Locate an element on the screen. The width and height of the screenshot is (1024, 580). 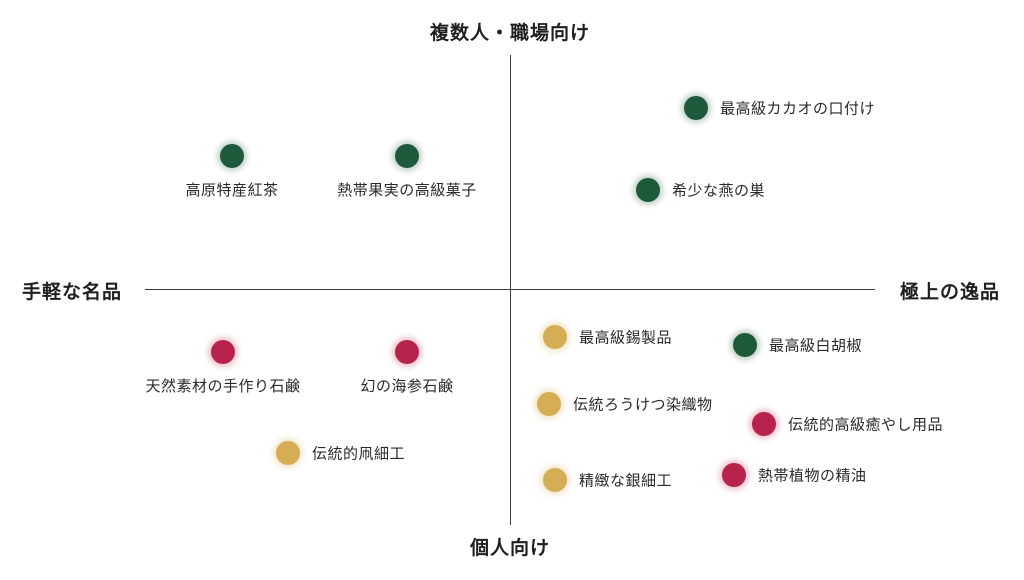
item-label: 熱帯果実の高級菓子 is located at coordinates (407, 190).